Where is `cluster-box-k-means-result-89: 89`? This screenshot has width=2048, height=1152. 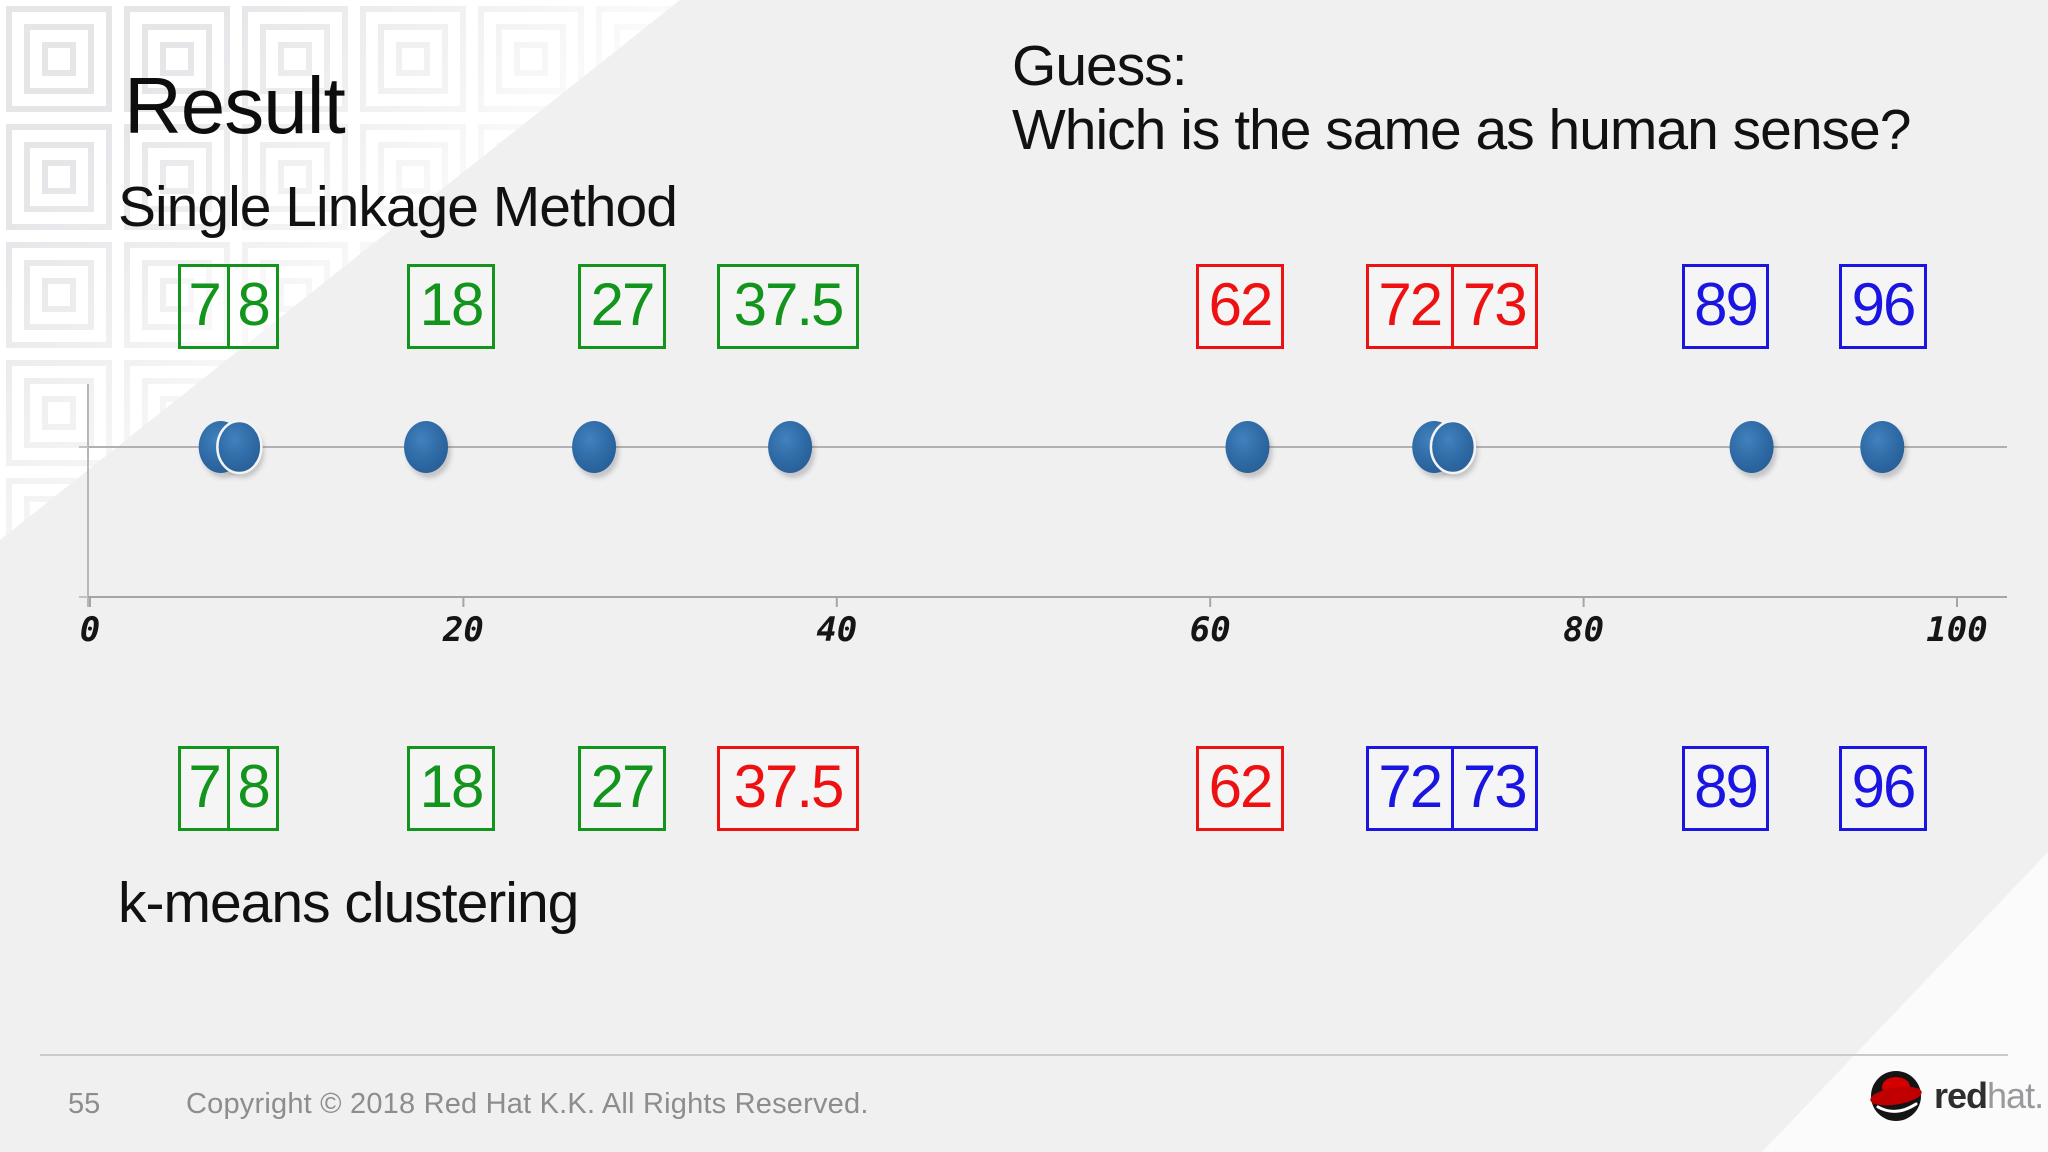
cluster-box-k-means-result-89: 89 is located at coordinates (1725, 788).